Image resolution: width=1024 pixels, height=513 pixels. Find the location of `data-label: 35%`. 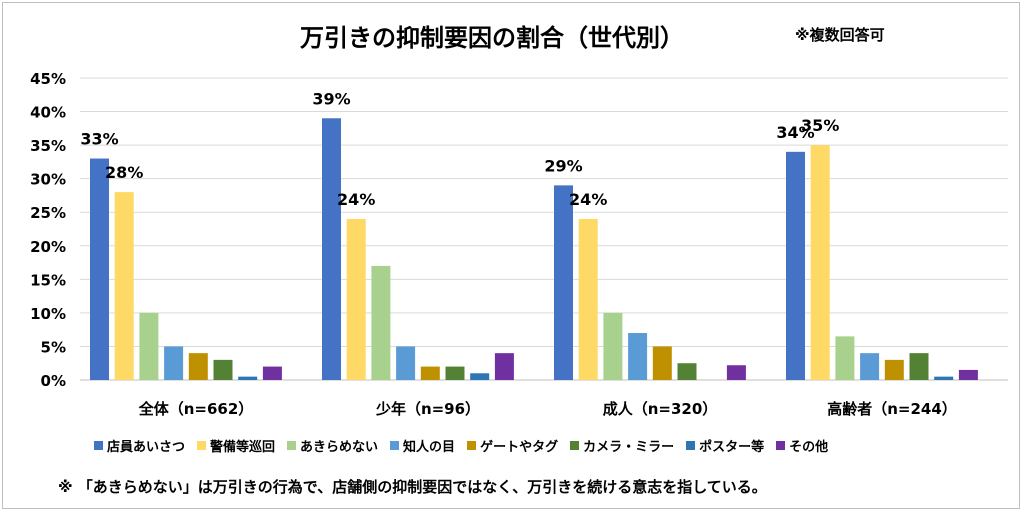

data-label: 35% is located at coordinates (820, 125).